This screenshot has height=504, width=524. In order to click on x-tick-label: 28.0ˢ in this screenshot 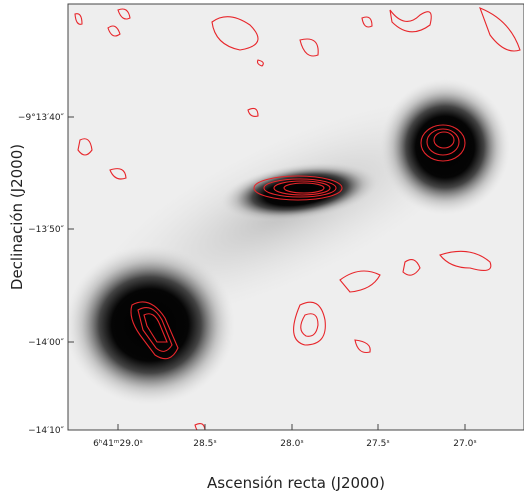, I will do `click(291, 444)`.